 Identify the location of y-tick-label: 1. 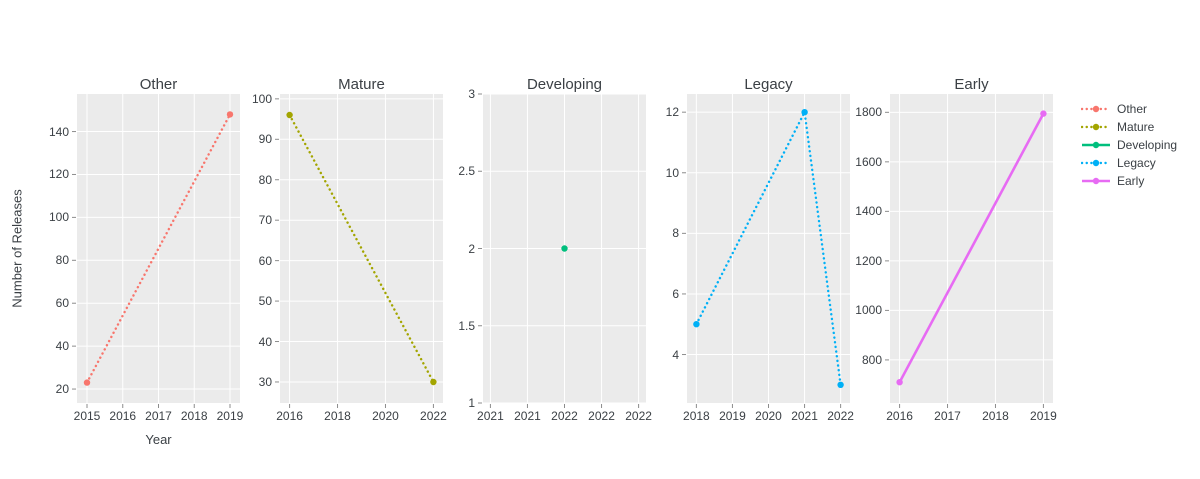
(471, 403).